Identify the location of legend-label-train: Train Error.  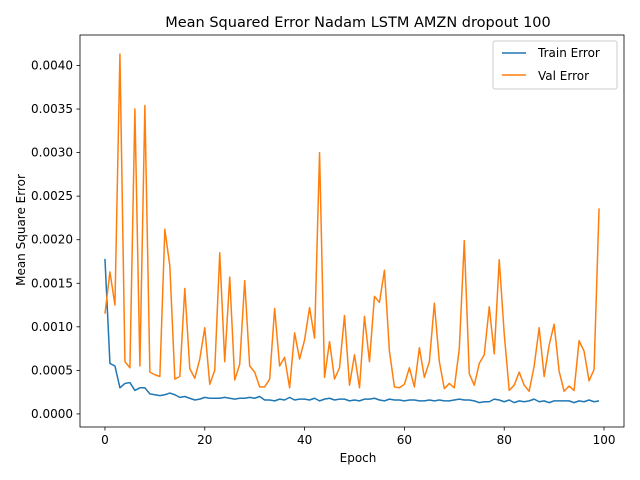
(568, 53).